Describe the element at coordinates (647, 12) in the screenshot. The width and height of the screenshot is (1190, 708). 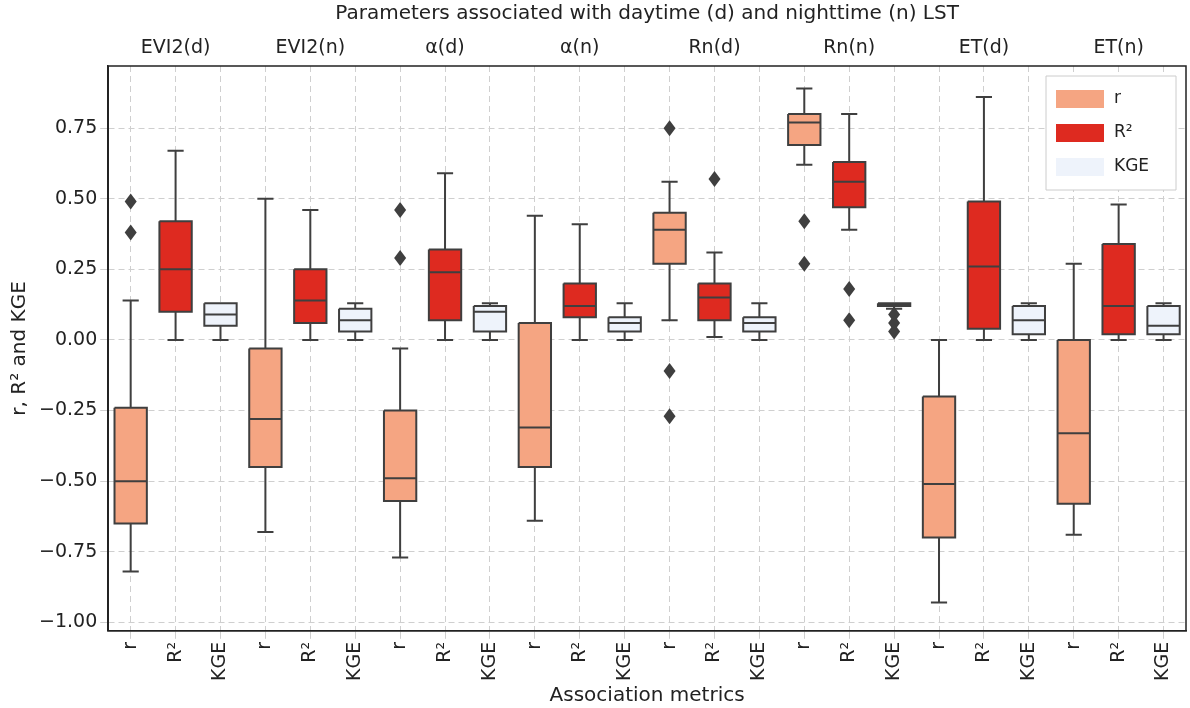
I see `x2-axis-title: Parameters associated with daytime (d) and nighttime (n) LST` at that location.